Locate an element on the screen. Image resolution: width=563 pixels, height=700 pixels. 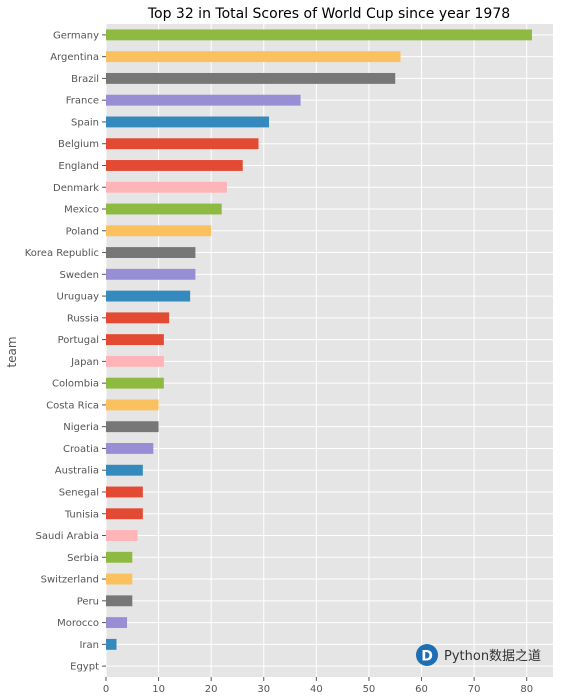
watermark: D Python数据之道 is located at coordinates (478, 655).